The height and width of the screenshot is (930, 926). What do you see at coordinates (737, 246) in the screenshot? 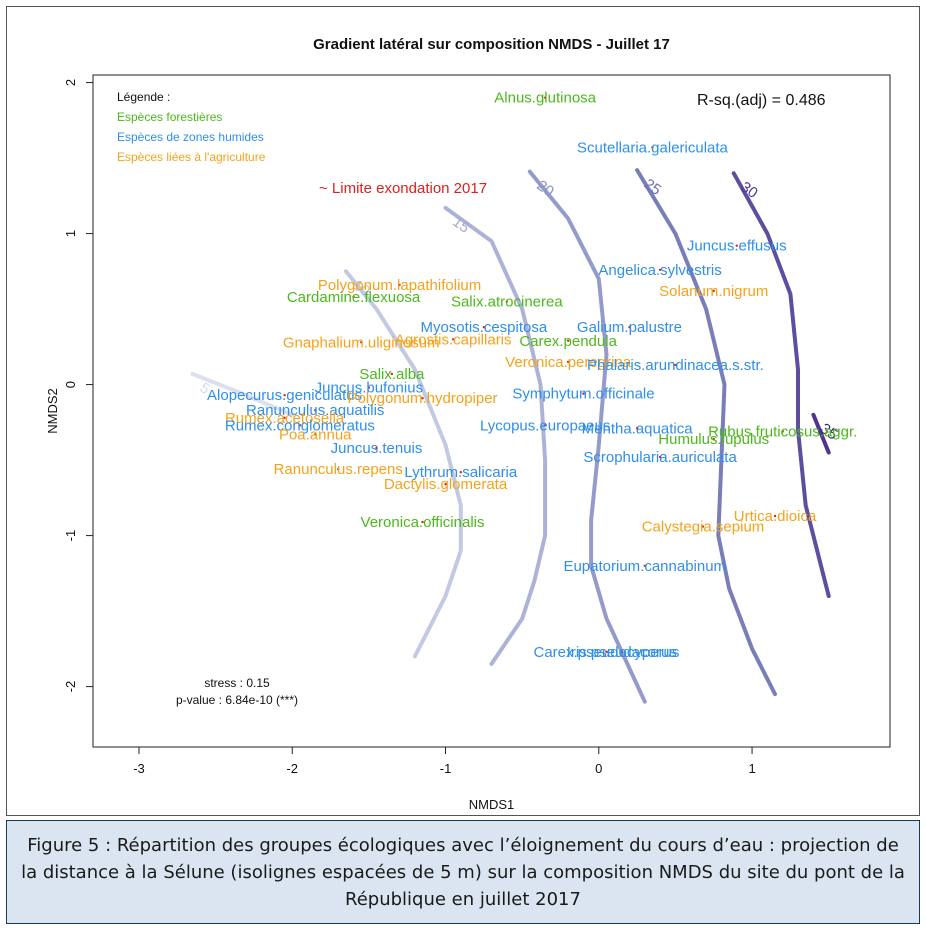
I see `species-label: Juncus.effusus` at bounding box center [737, 246].